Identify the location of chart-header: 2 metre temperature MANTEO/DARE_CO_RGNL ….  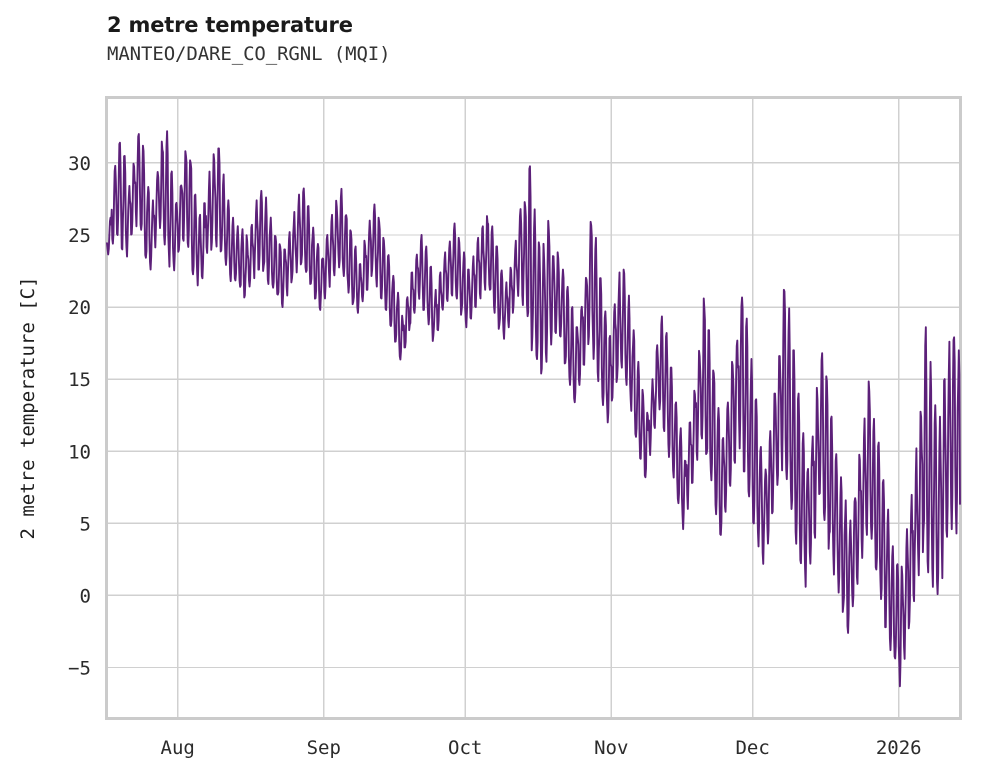
(249, 39).